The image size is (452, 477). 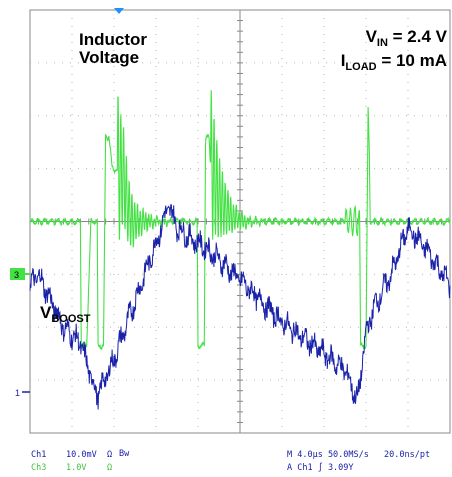 I want to click on ch1-bandwidth: Bw, so click(x=124, y=454).